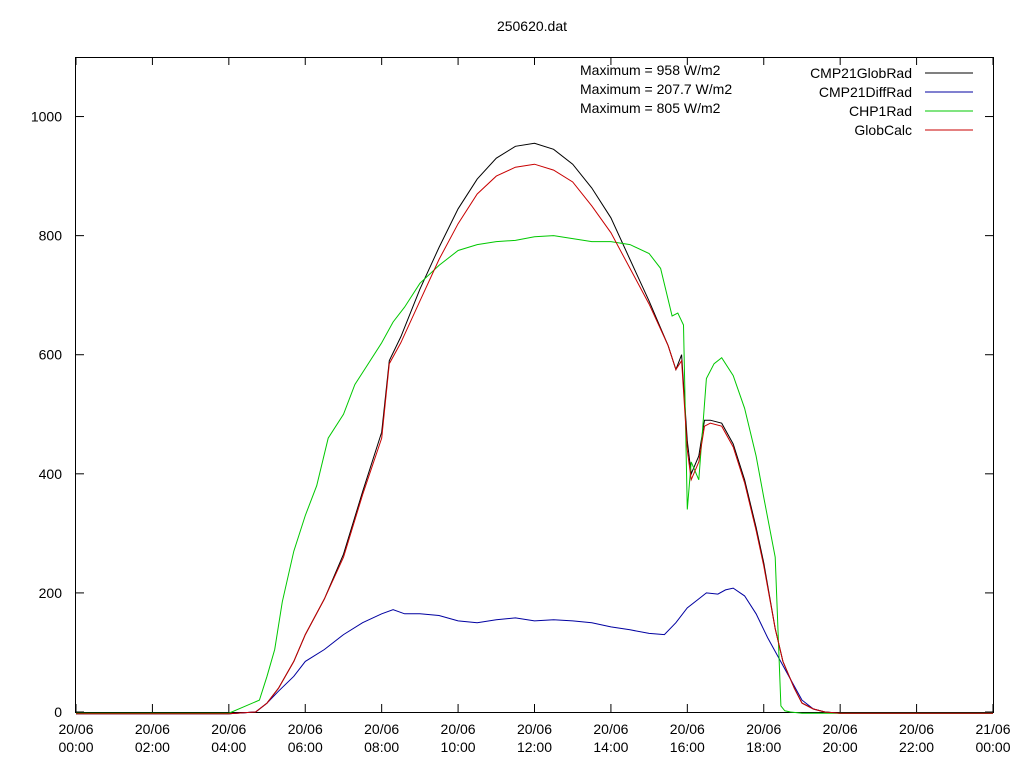 Image resolution: width=1024 pixels, height=768 pixels. Describe the element at coordinates (51, 593) in the screenshot. I see `y-tick-label: 200` at that location.